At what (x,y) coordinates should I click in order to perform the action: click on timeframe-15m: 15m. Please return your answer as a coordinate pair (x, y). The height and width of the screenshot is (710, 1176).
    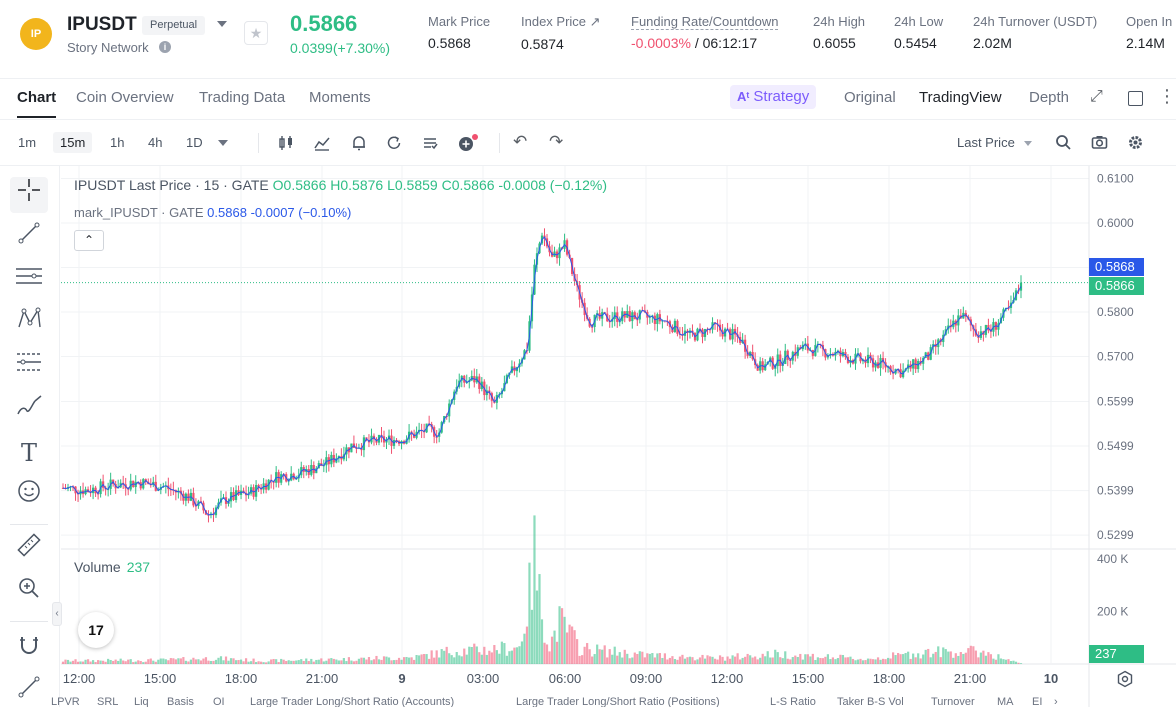
    Looking at the image, I should click on (73, 142).